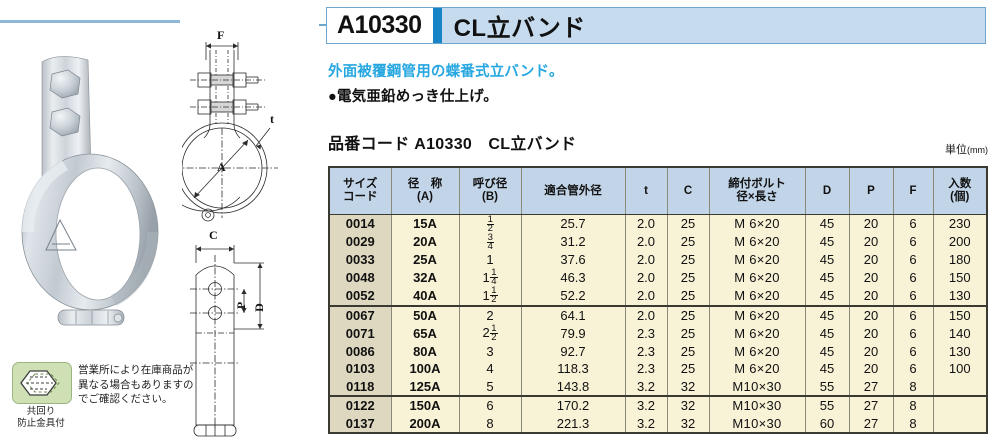 This screenshot has height=440, width=990. What do you see at coordinates (360, 333) in the screenshot?
I see `cell-size_code: 0071` at bounding box center [360, 333].